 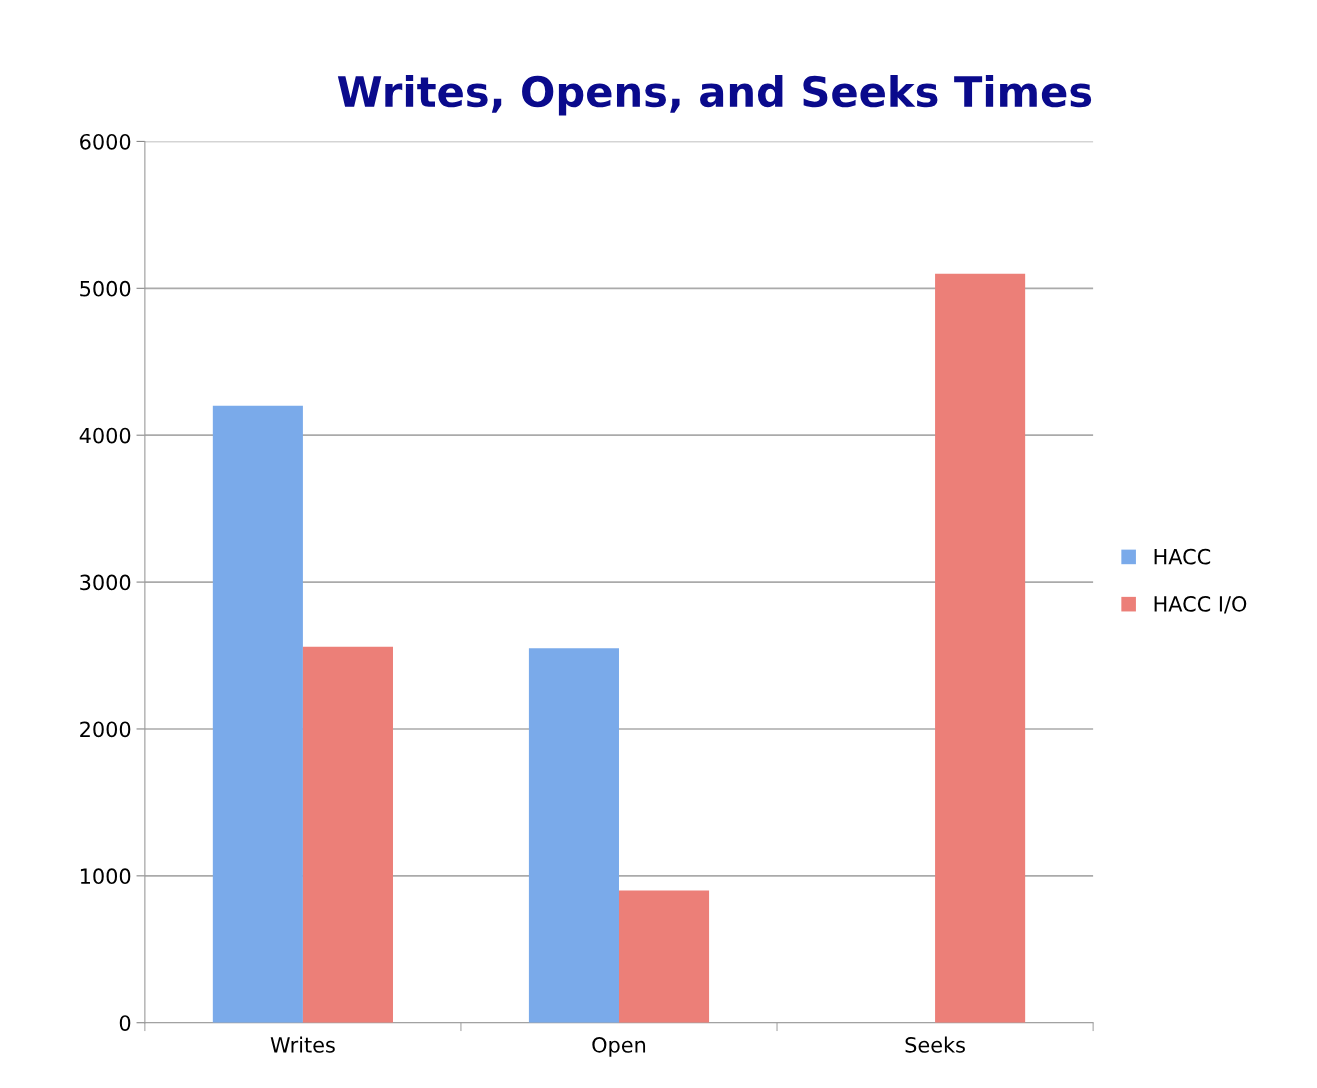 I want to click on y-tick-label: 2000, so click(x=105, y=729).